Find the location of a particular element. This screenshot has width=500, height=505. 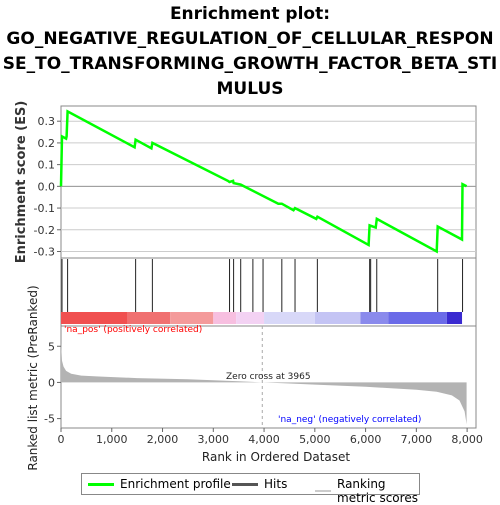

x-tick-label: 3,000 is located at coordinates (214, 439).